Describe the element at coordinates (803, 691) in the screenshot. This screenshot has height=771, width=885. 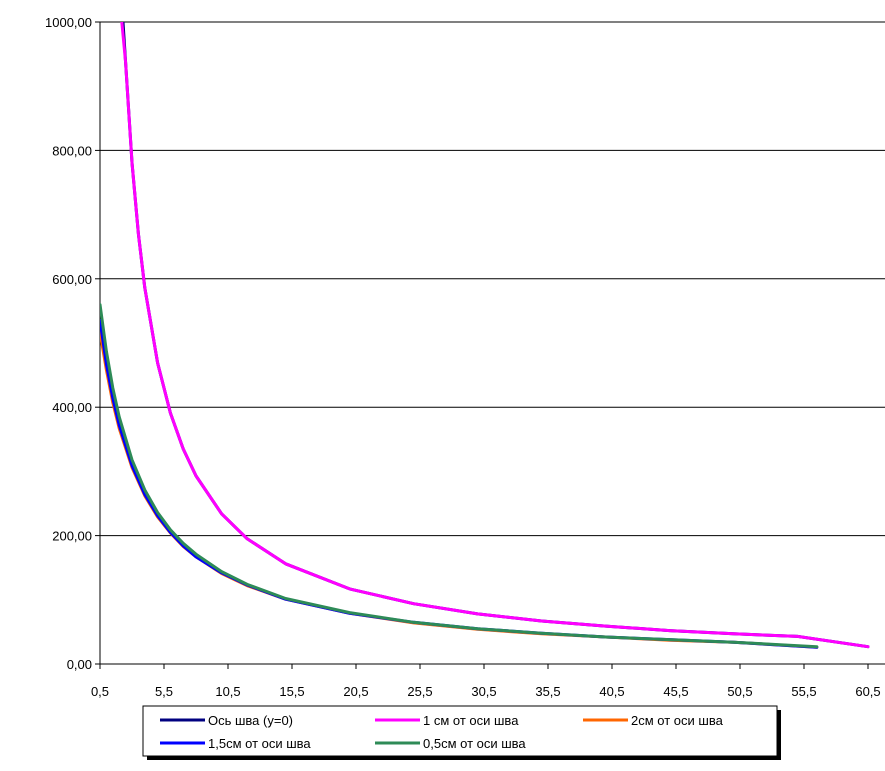
I see `x-tick-label: 55,5` at that location.